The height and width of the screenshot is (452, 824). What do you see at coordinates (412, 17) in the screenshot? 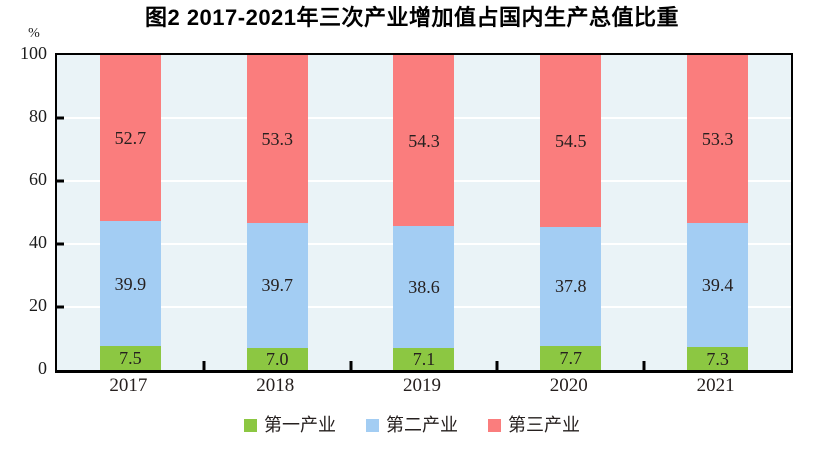
I see `chart-title: 图2 2017-2021年三次产业增加值占国内生产总值比重` at bounding box center [412, 17].